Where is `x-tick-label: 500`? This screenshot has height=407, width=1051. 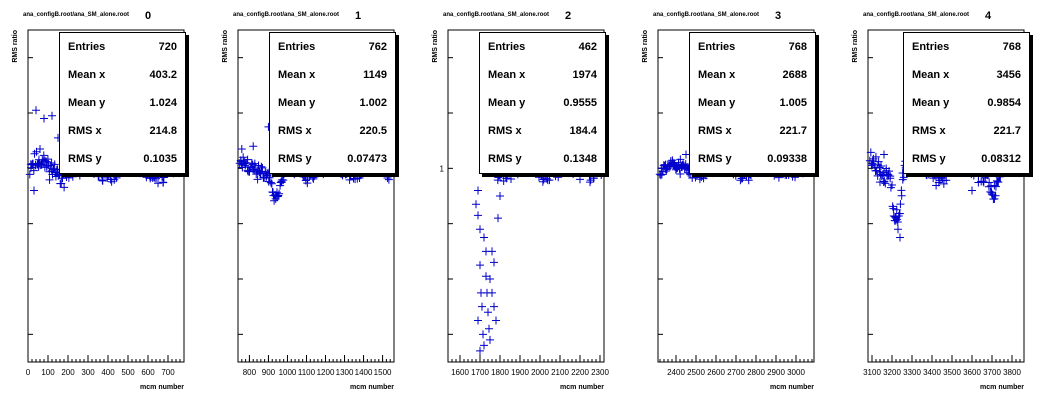 x-tick-label: 500 is located at coordinates (128, 372).